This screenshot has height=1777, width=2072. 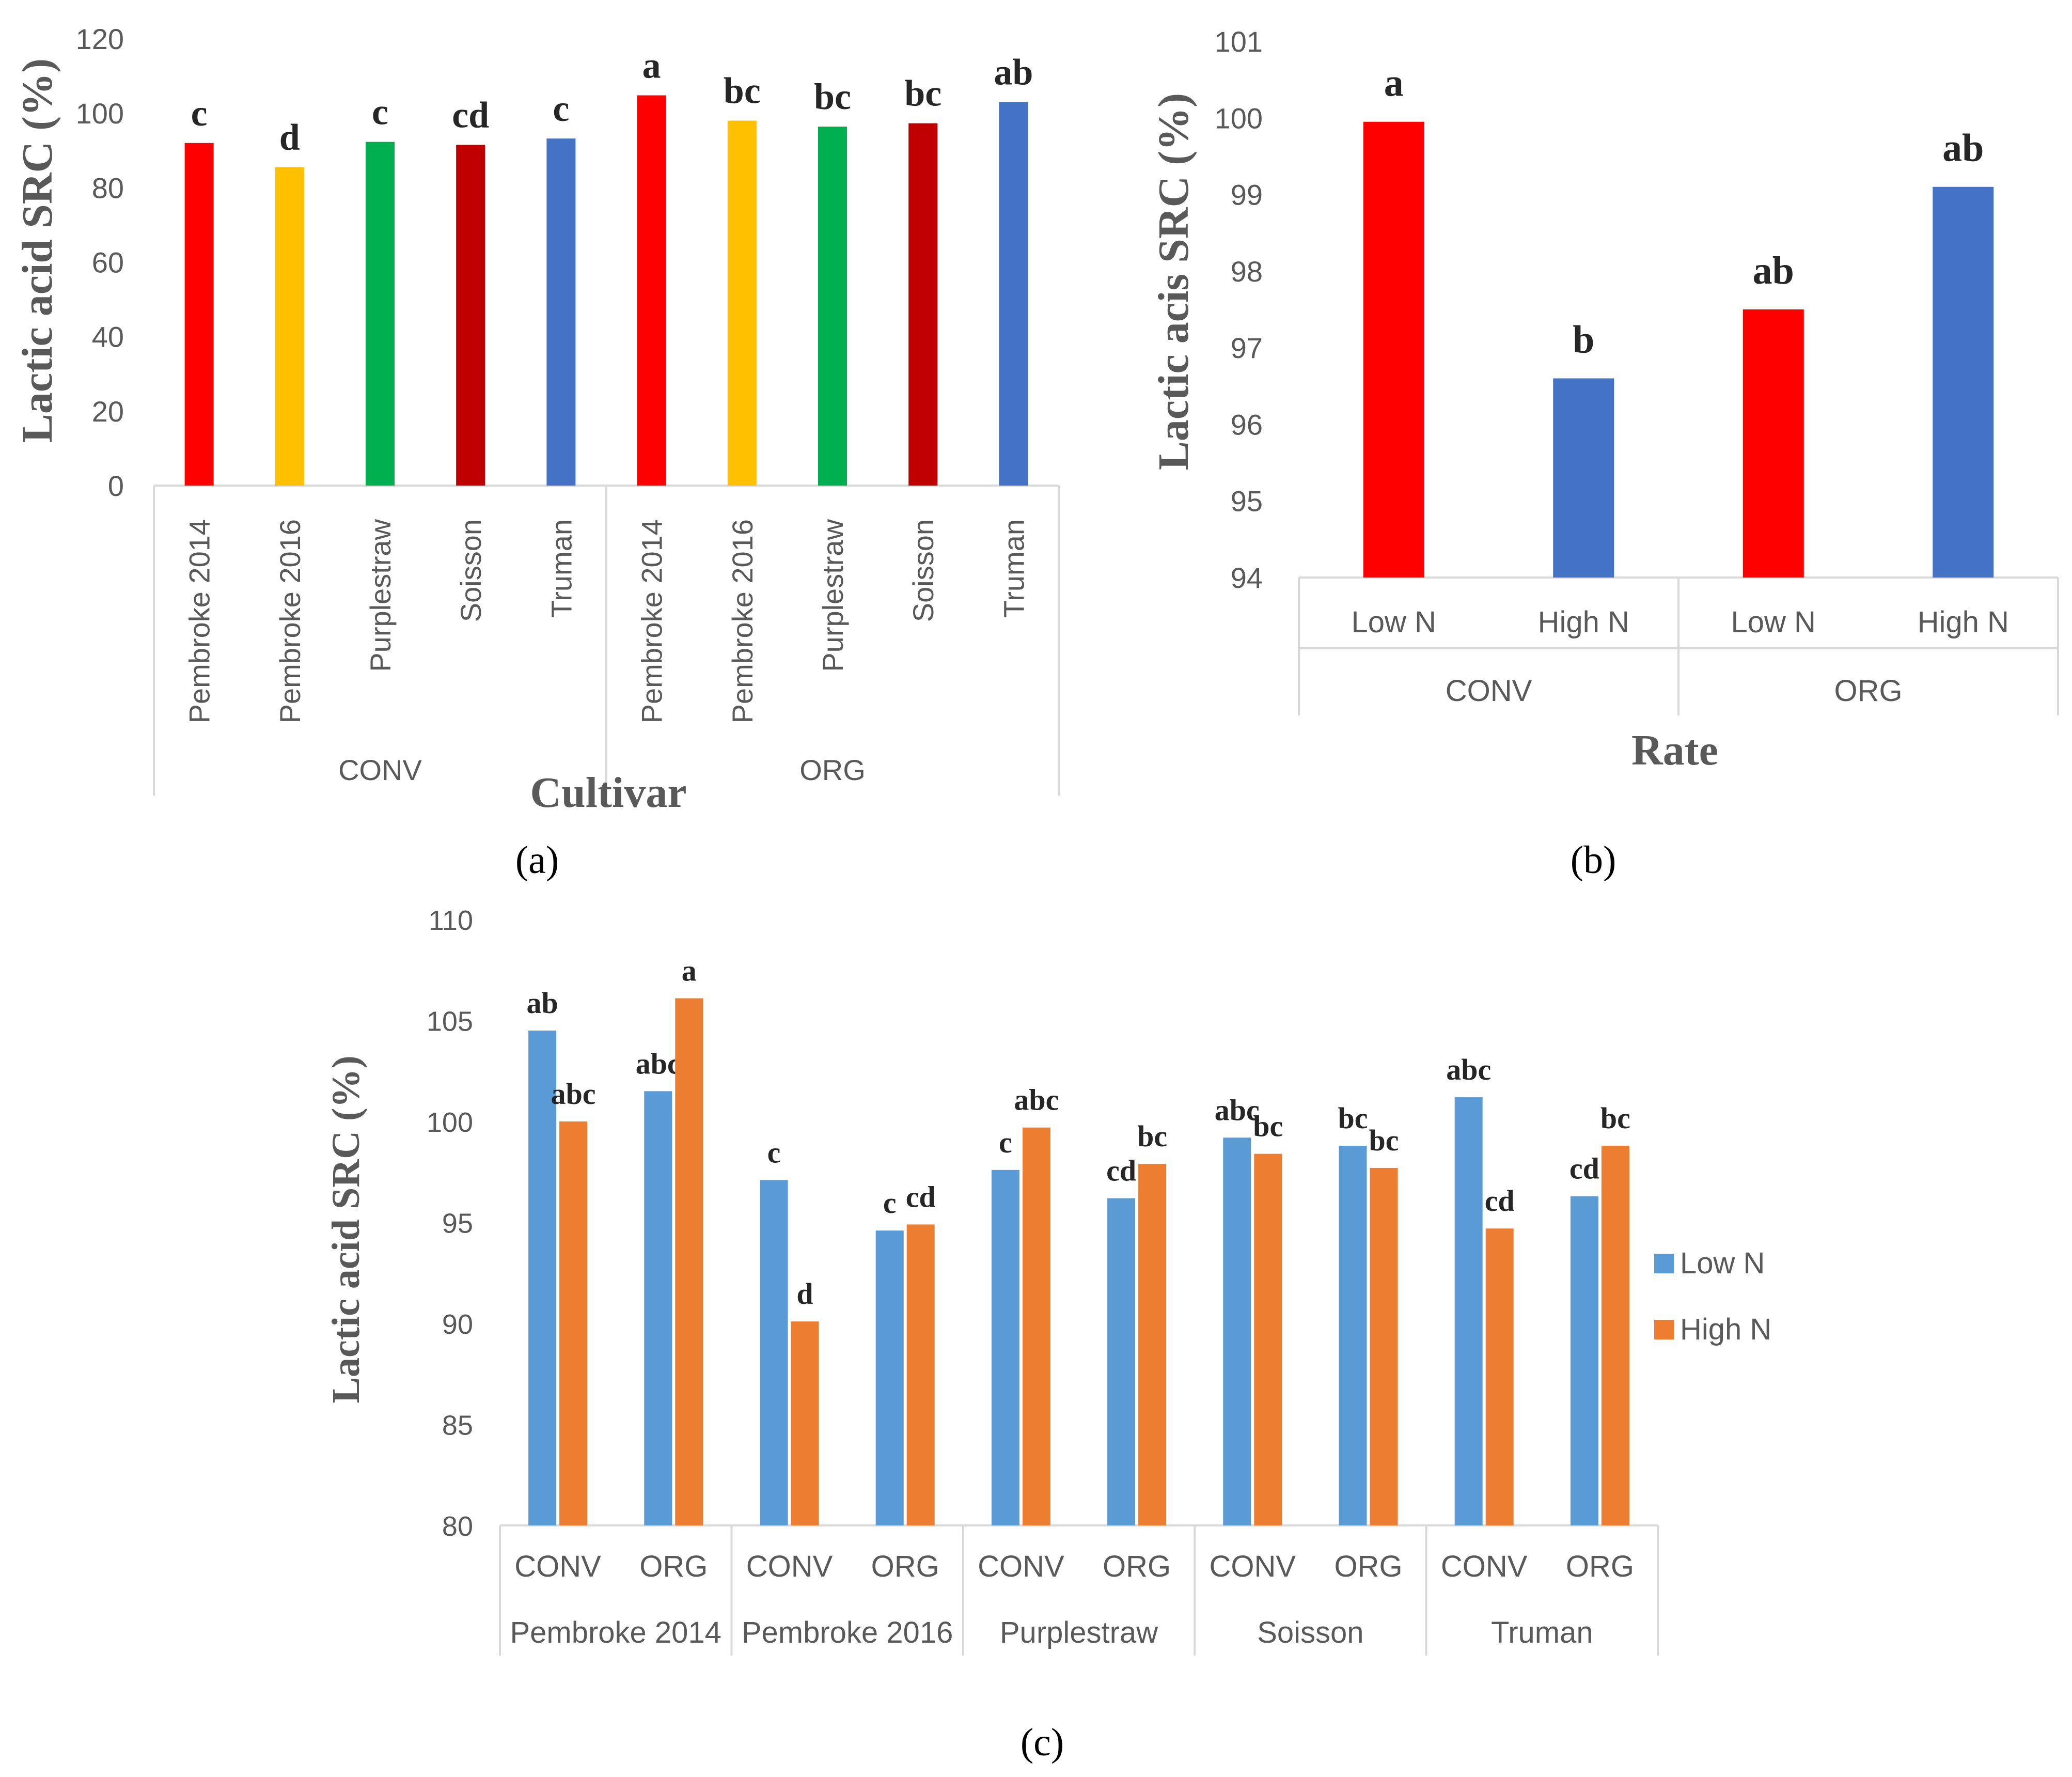 What do you see at coordinates (451, 920) in the screenshot?
I see `y-tick-label: 110` at bounding box center [451, 920].